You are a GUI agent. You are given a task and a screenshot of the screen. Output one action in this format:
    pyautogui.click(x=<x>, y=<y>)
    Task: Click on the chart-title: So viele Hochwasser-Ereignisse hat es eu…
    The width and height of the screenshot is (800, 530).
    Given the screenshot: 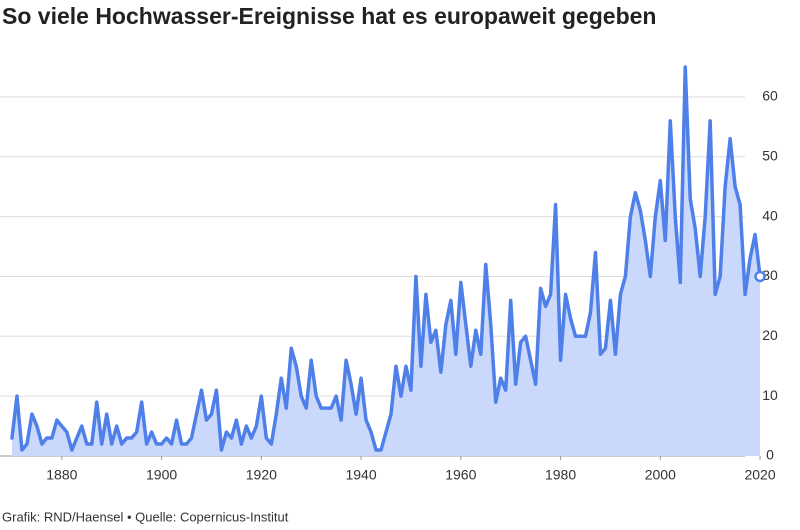 What is the action you would take?
    pyautogui.click(x=329, y=16)
    